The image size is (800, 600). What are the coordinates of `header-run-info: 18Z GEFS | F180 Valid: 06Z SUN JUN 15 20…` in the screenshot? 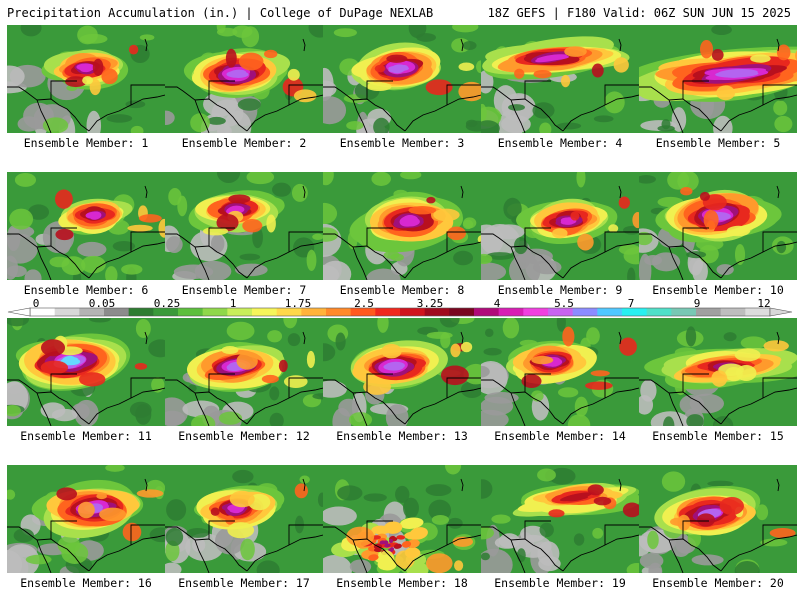 It's located at (639, 13).